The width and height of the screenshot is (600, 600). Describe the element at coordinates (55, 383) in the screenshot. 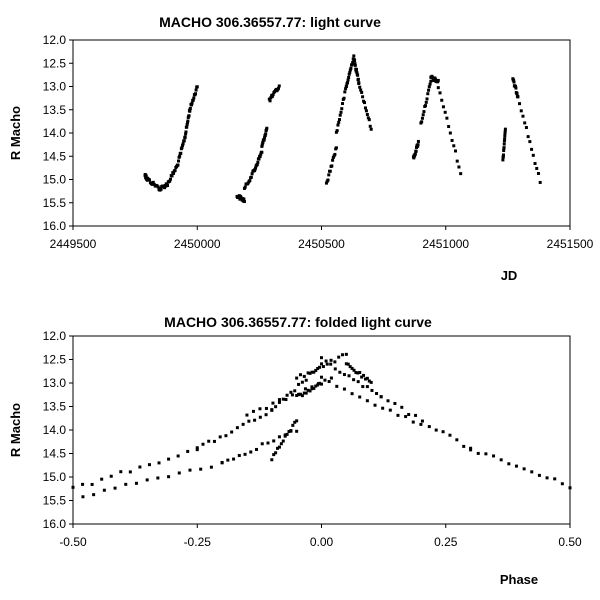

I see `folded-light-curve-y-tick-label: 13.0` at that location.